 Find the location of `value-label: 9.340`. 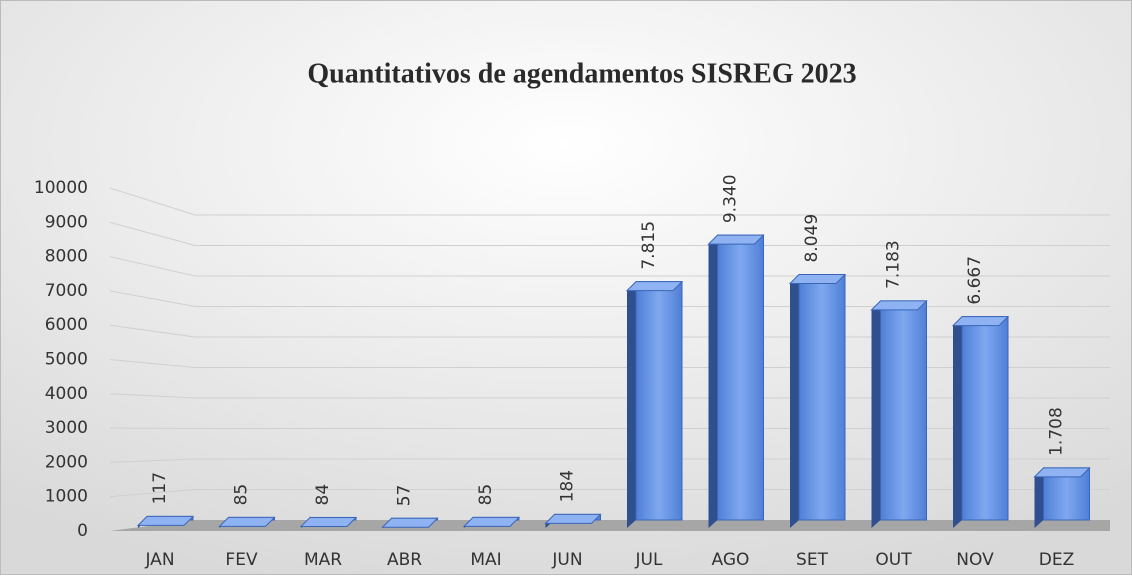

value-label: 9.340 is located at coordinates (731, 198).